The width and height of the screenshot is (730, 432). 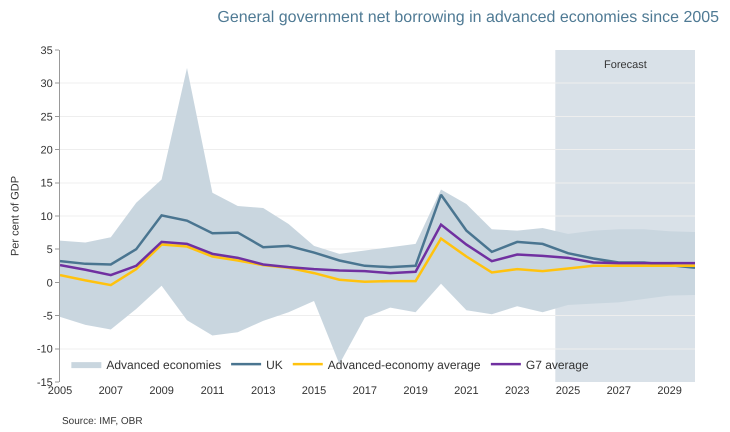 What do you see at coordinates (46, 216) in the screenshot?
I see `y-tick-label: 10` at bounding box center [46, 216].